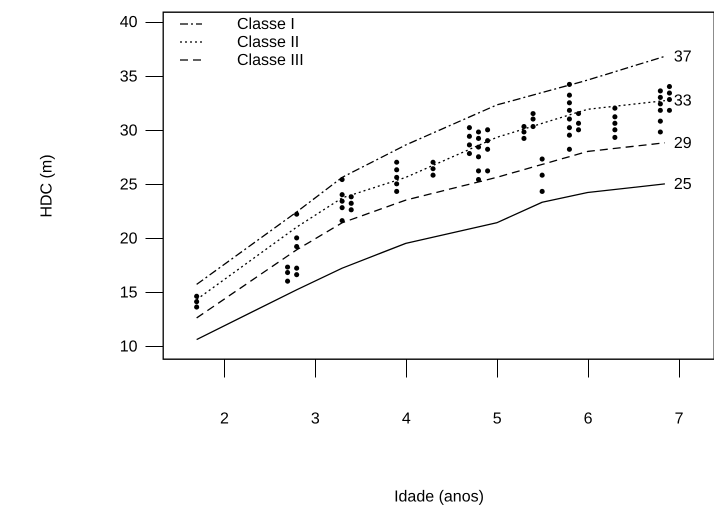 Image resolution: width=714 pixels, height=518 pixels. Describe the element at coordinates (270, 60) in the screenshot. I see `legend-label: Classe III` at that location.